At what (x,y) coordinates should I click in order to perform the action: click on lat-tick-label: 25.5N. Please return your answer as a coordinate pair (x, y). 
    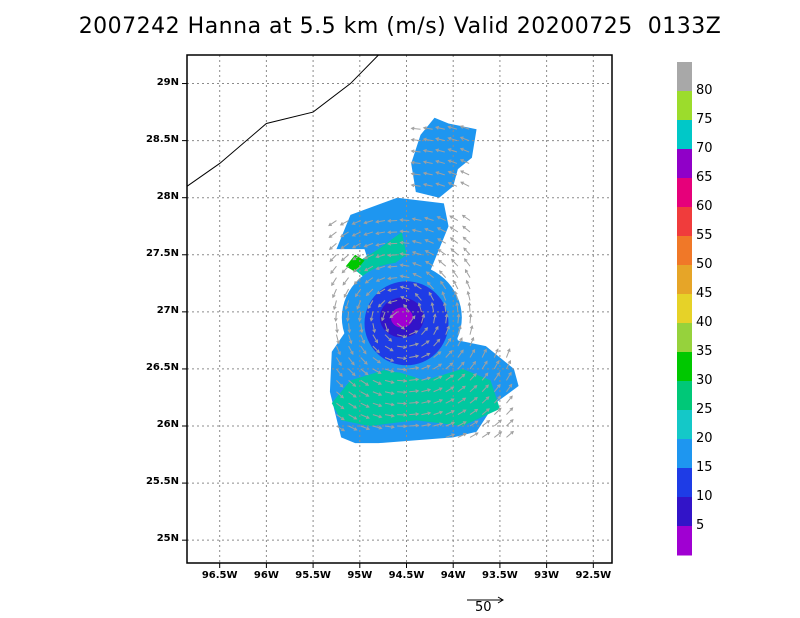
    Looking at the image, I should click on (162, 482).